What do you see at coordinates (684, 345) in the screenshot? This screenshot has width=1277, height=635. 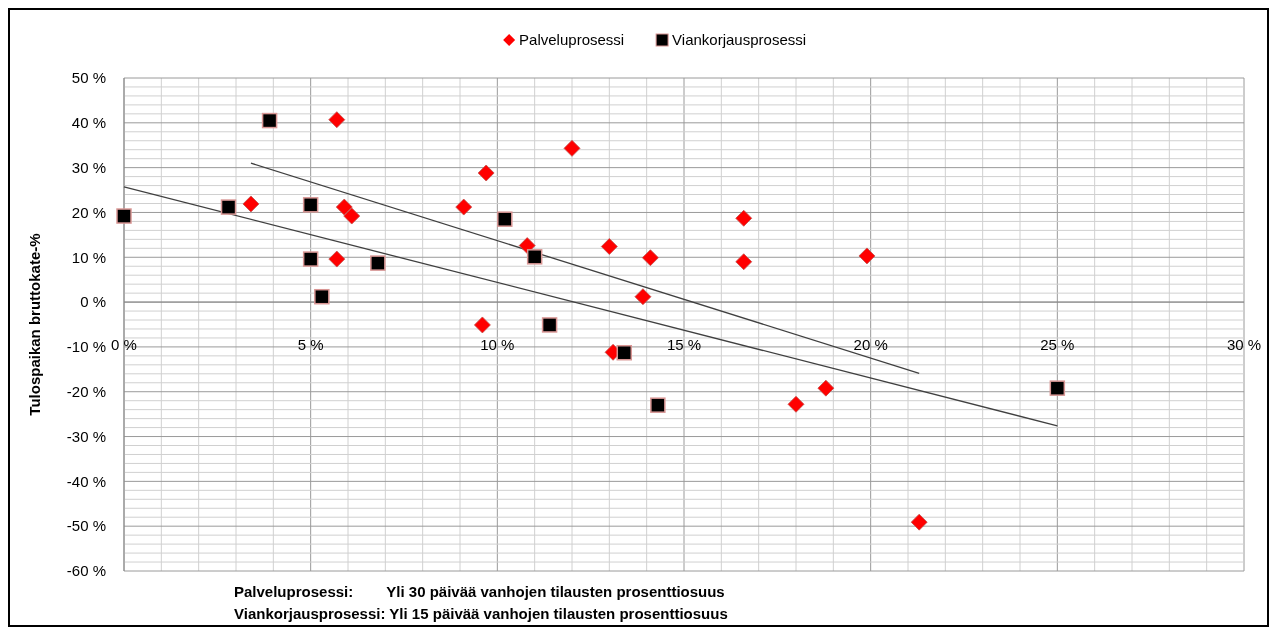 I see `x-tick-label: 15 %` at bounding box center [684, 345].